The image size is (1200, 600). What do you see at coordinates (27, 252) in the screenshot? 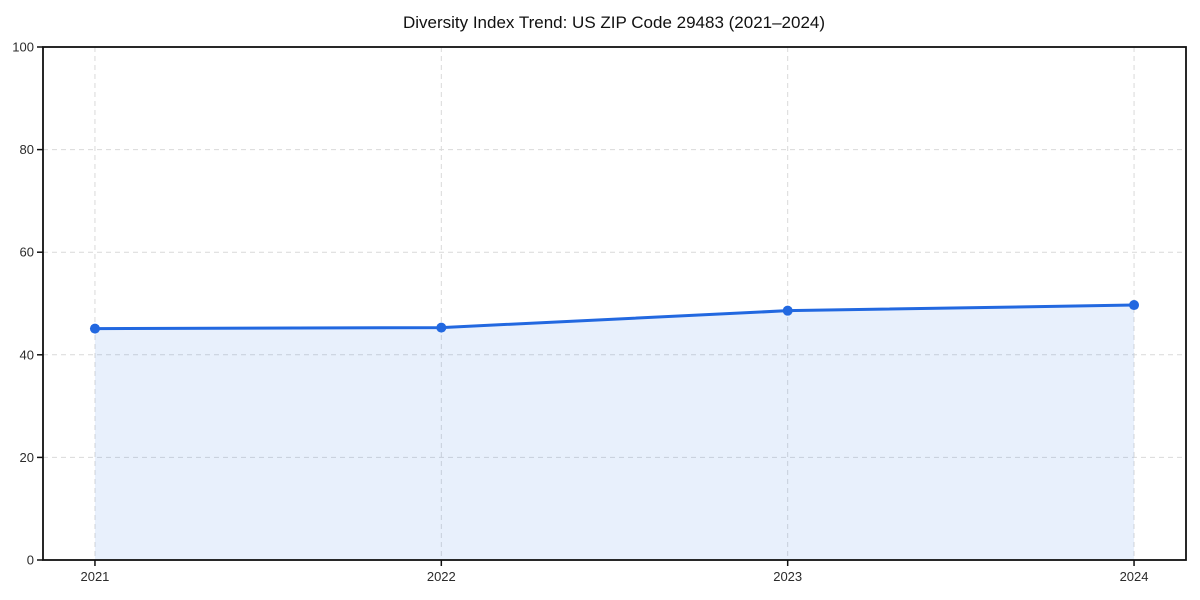
I see `y-tick-label: 60` at bounding box center [27, 252].